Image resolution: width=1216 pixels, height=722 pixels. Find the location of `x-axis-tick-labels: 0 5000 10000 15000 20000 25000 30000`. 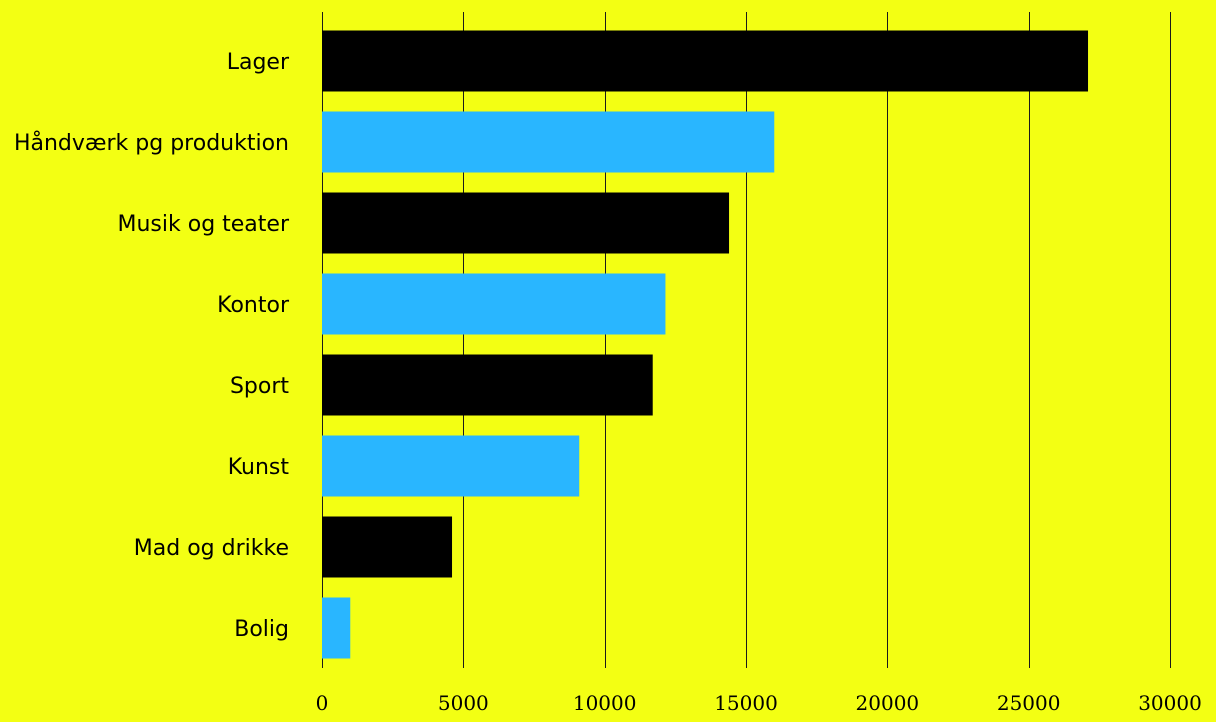

x-axis-tick-labels: 0 5000 10000 15000 20000 25000 30000 is located at coordinates (759, 703).